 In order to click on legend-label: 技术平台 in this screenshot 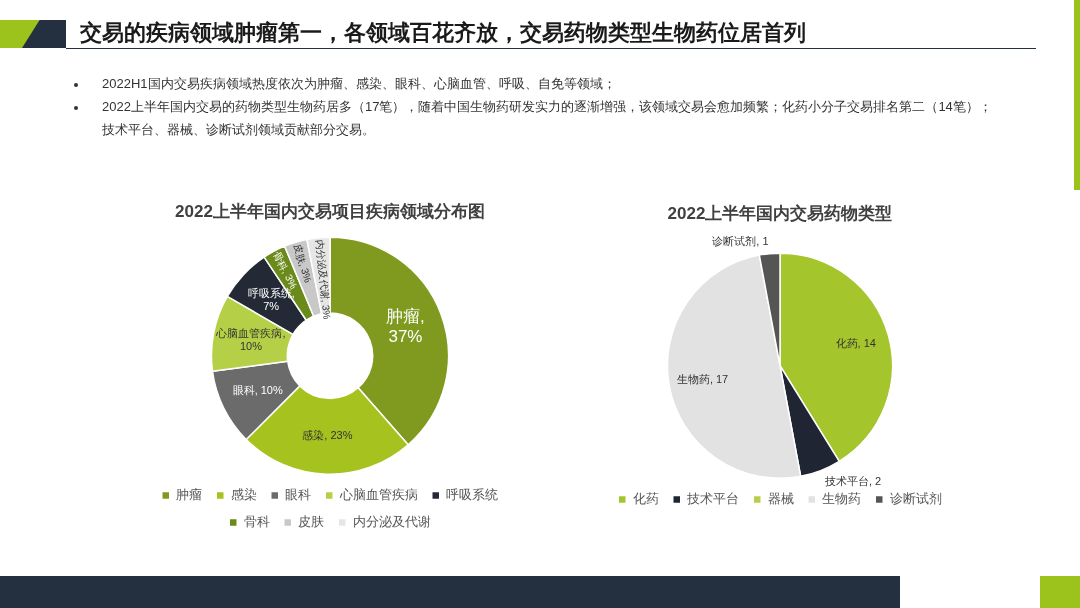, I will do `click(713, 499)`.